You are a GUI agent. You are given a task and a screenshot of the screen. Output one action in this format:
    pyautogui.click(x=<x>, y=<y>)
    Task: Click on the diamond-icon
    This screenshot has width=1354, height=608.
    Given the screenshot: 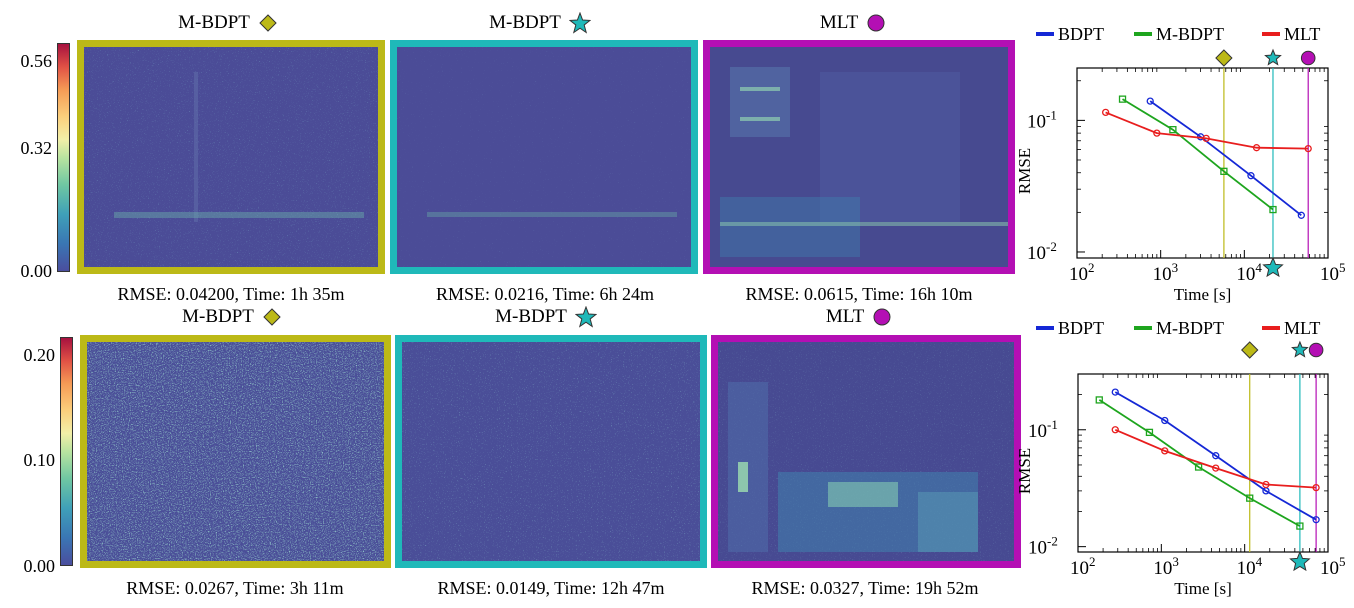 What is the action you would take?
    pyautogui.click(x=272, y=317)
    